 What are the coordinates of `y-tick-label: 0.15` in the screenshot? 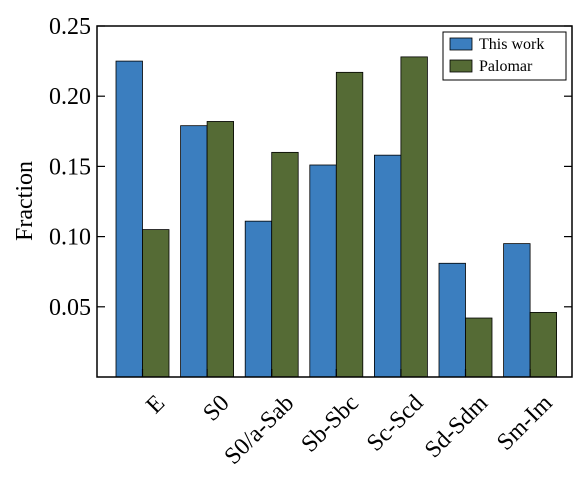 It's located at (70, 167).